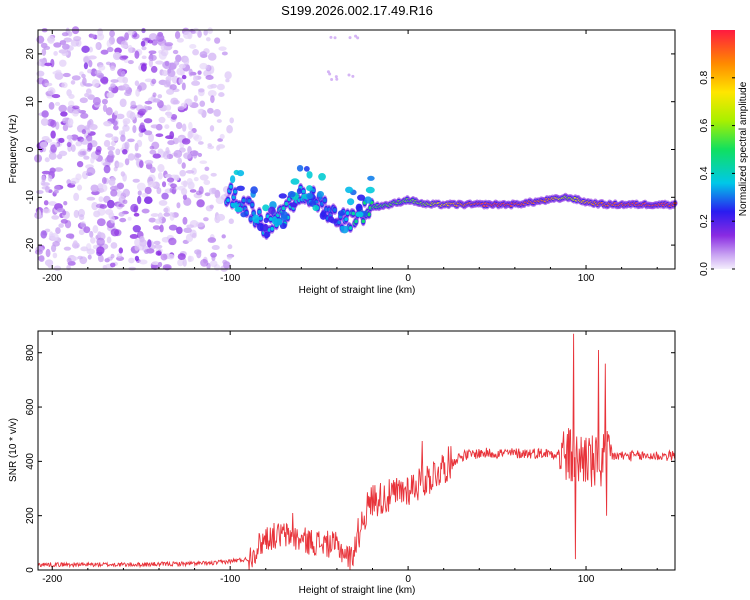 Image resolution: width=750 pixels, height=600 pixels. I want to click on snr-y-tick-label: 600, so click(30, 406).